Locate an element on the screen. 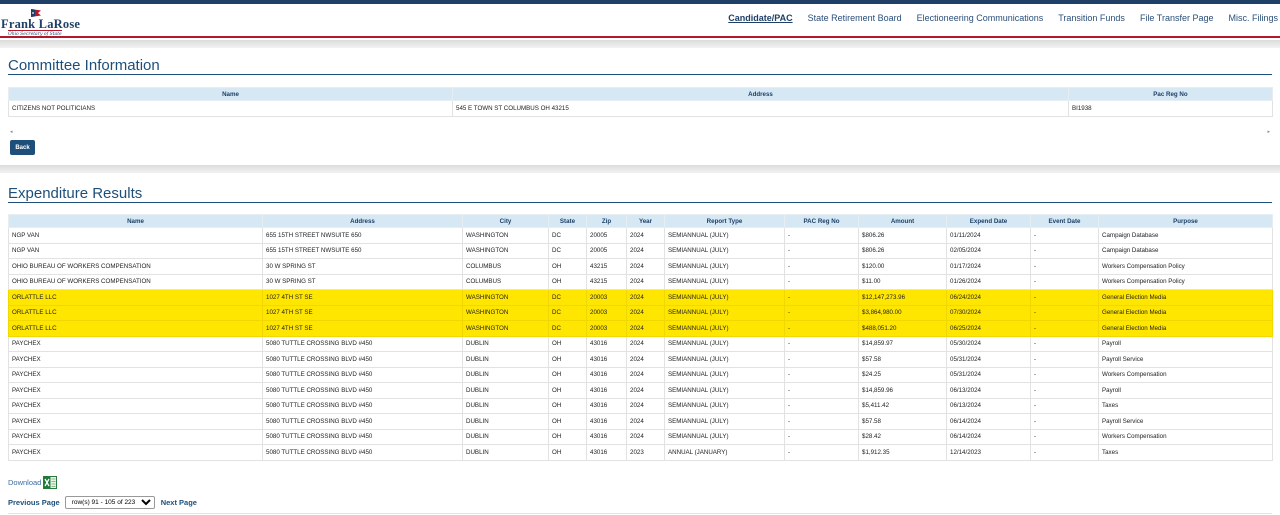  cell-address: 655 15TH STREET NWSUITE 650 is located at coordinates (362, 250).